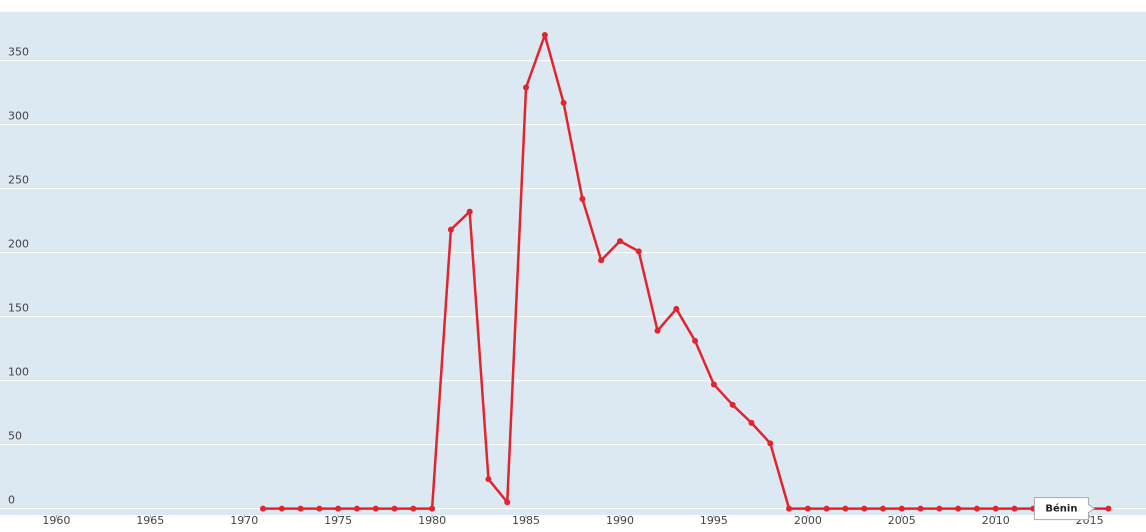  What do you see at coordinates (432, 520) in the screenshot?
I see `x-tick-label: 1980` at bounding box center [432, 520].